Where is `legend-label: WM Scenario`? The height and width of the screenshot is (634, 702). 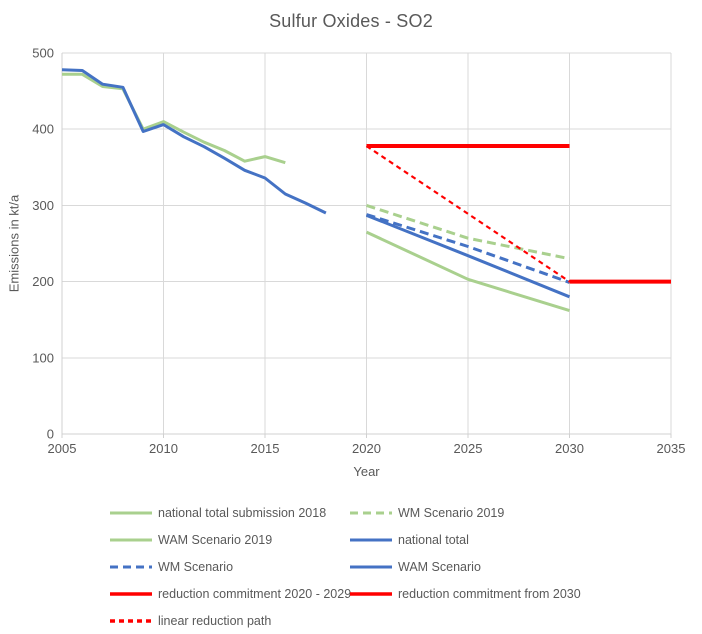 legend-label: WM Scenario is located at coordinates (196, 566).